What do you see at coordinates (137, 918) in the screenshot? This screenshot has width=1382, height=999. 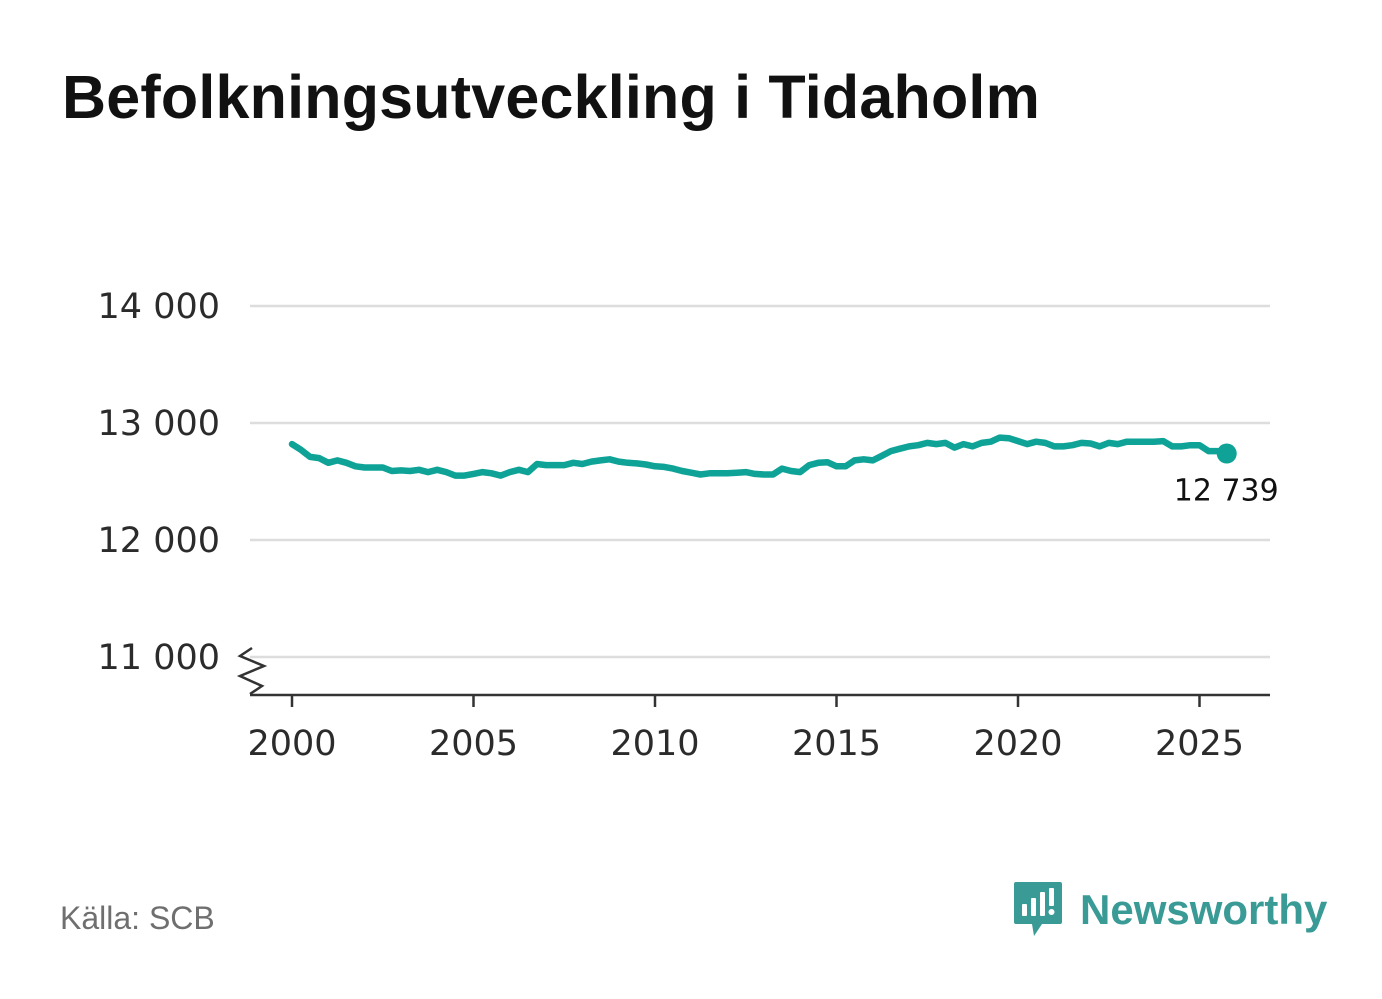 I see `source-text: Källa: SCB` at bounding box center [137, 918].